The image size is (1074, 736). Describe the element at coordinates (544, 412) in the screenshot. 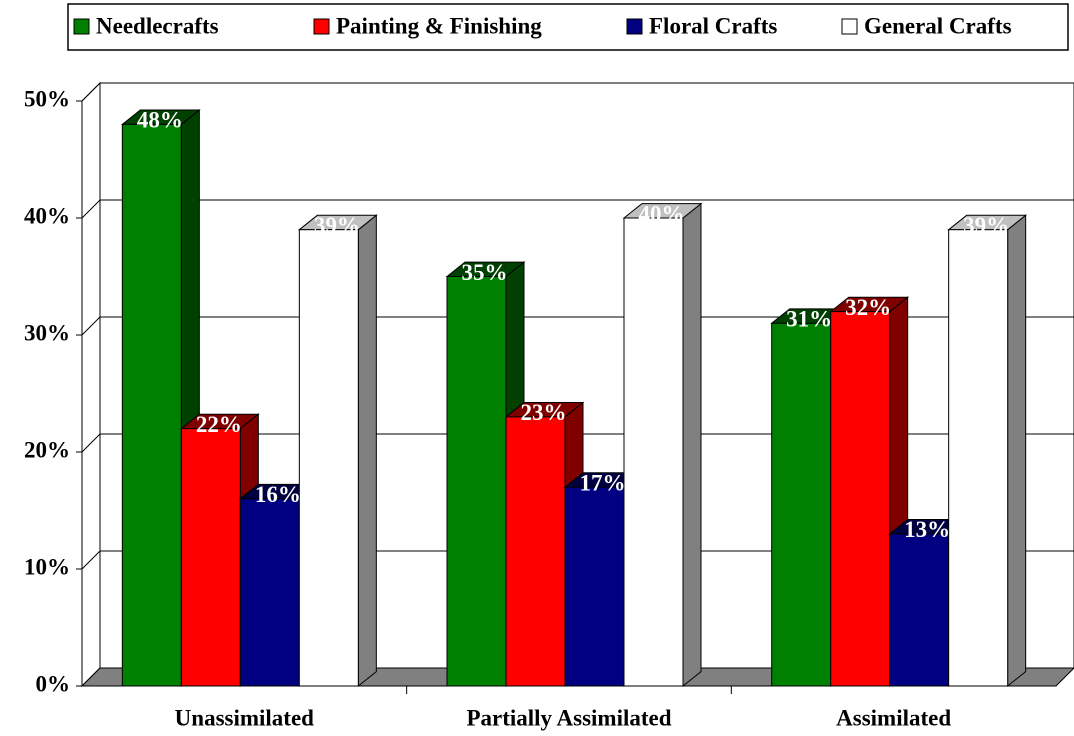

I see `value-label: 23%` at that location.